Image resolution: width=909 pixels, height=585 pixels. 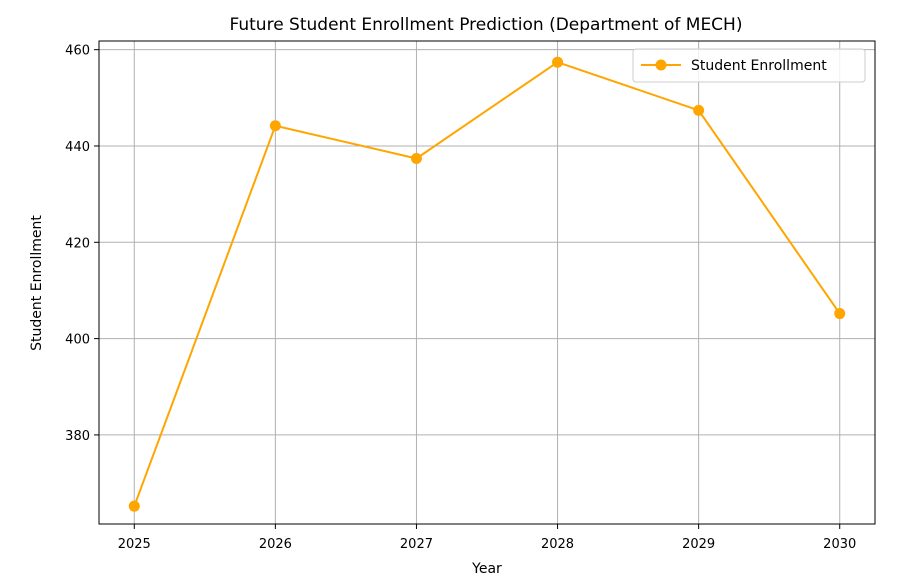 What do you see at coordinates (77, 436) in the screenshot?
I see `y-tick-label: 380` at bounding box center [77, 436].